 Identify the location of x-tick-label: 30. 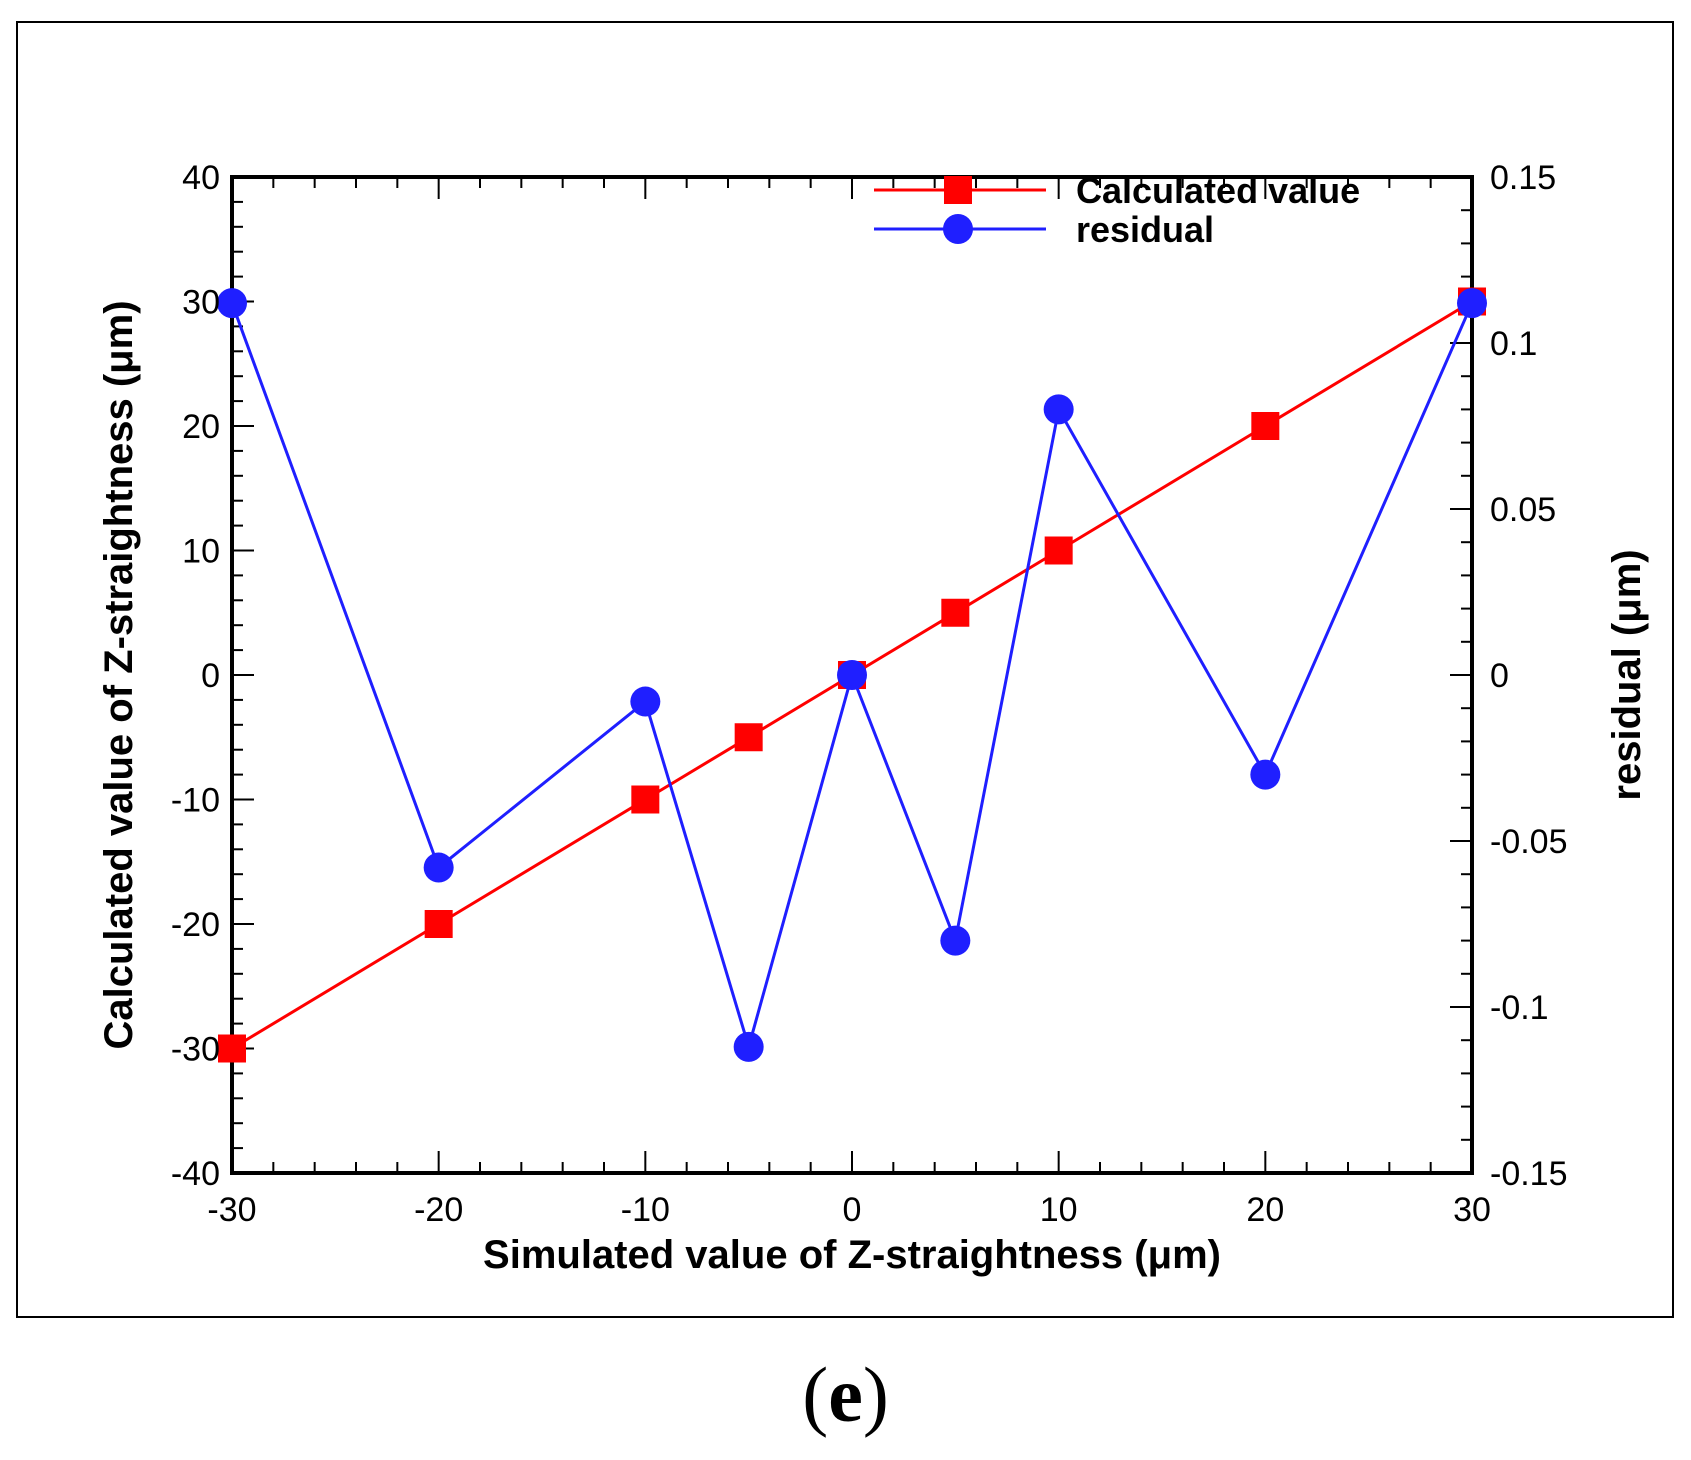
(1472, 1210).